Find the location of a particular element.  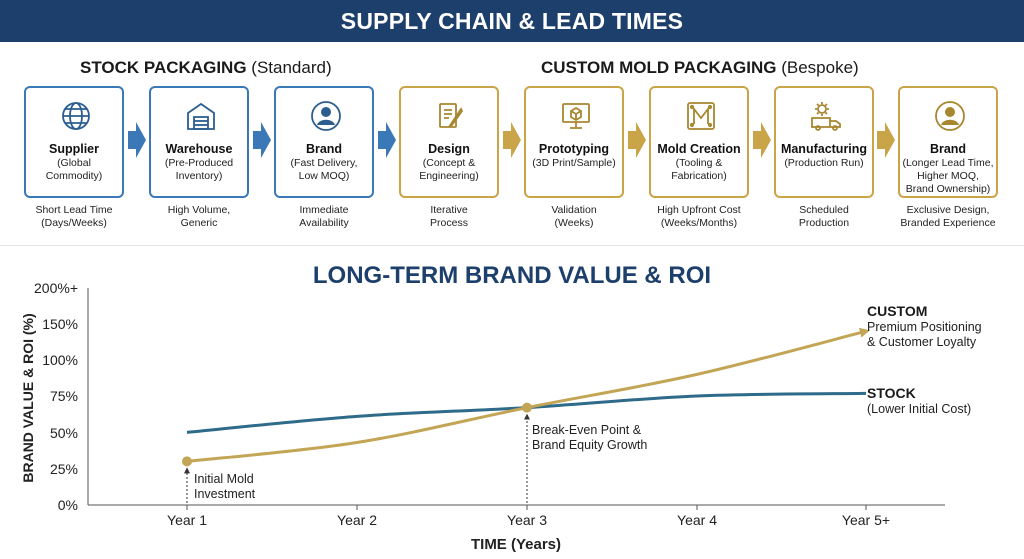

step-card-warehouse: Warehouse (Pre-Produced Inventory) is located at coordinates (199, 142).